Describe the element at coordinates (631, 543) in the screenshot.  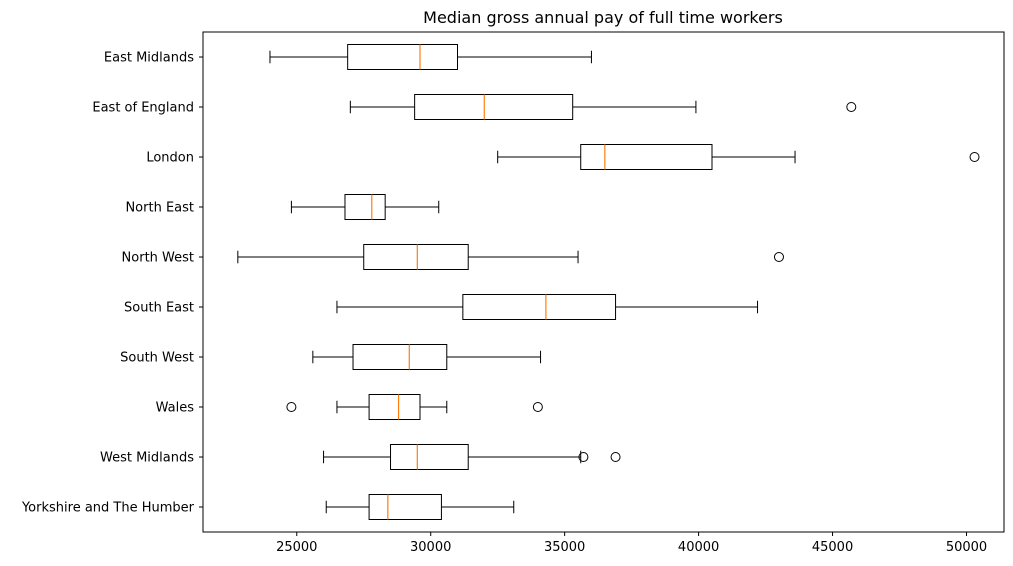
I see `x-axis: 25000 30000 35000 40000 45000 50000` at that location.